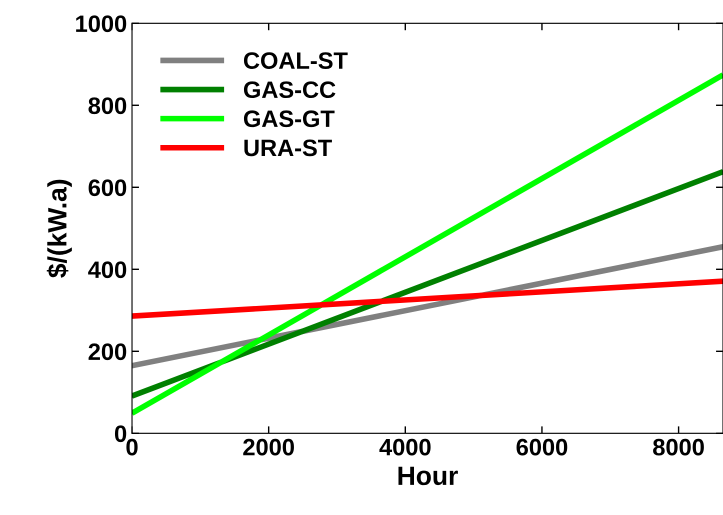  I want to click on y-tick-label: 1000, so click(101, 23).